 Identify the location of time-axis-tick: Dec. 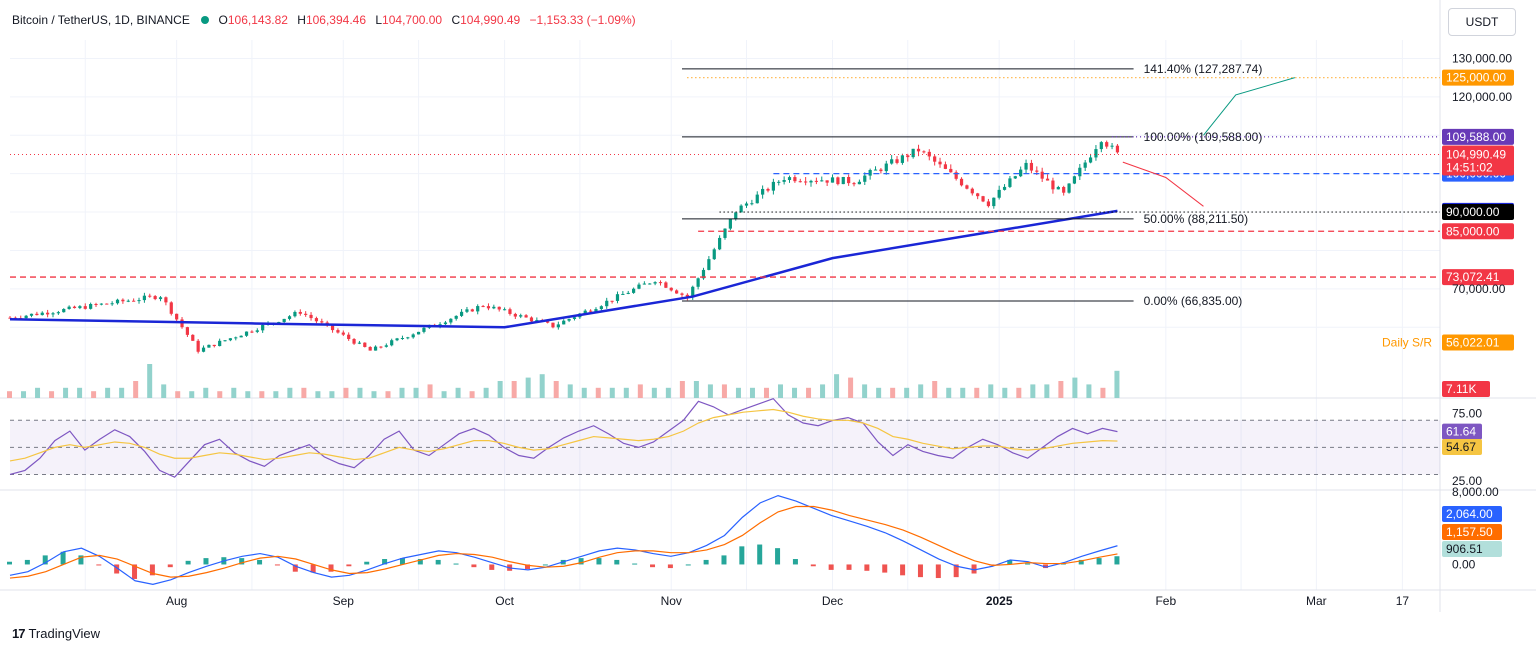
(832, 601).